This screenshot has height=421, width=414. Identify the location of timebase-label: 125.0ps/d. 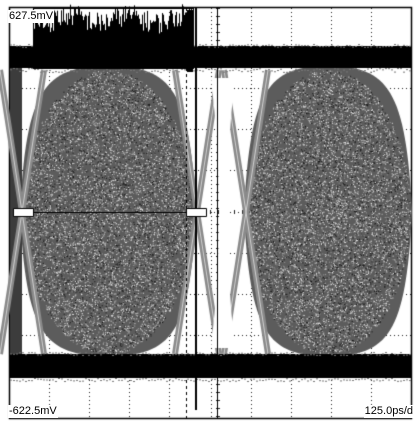
(388, 411).